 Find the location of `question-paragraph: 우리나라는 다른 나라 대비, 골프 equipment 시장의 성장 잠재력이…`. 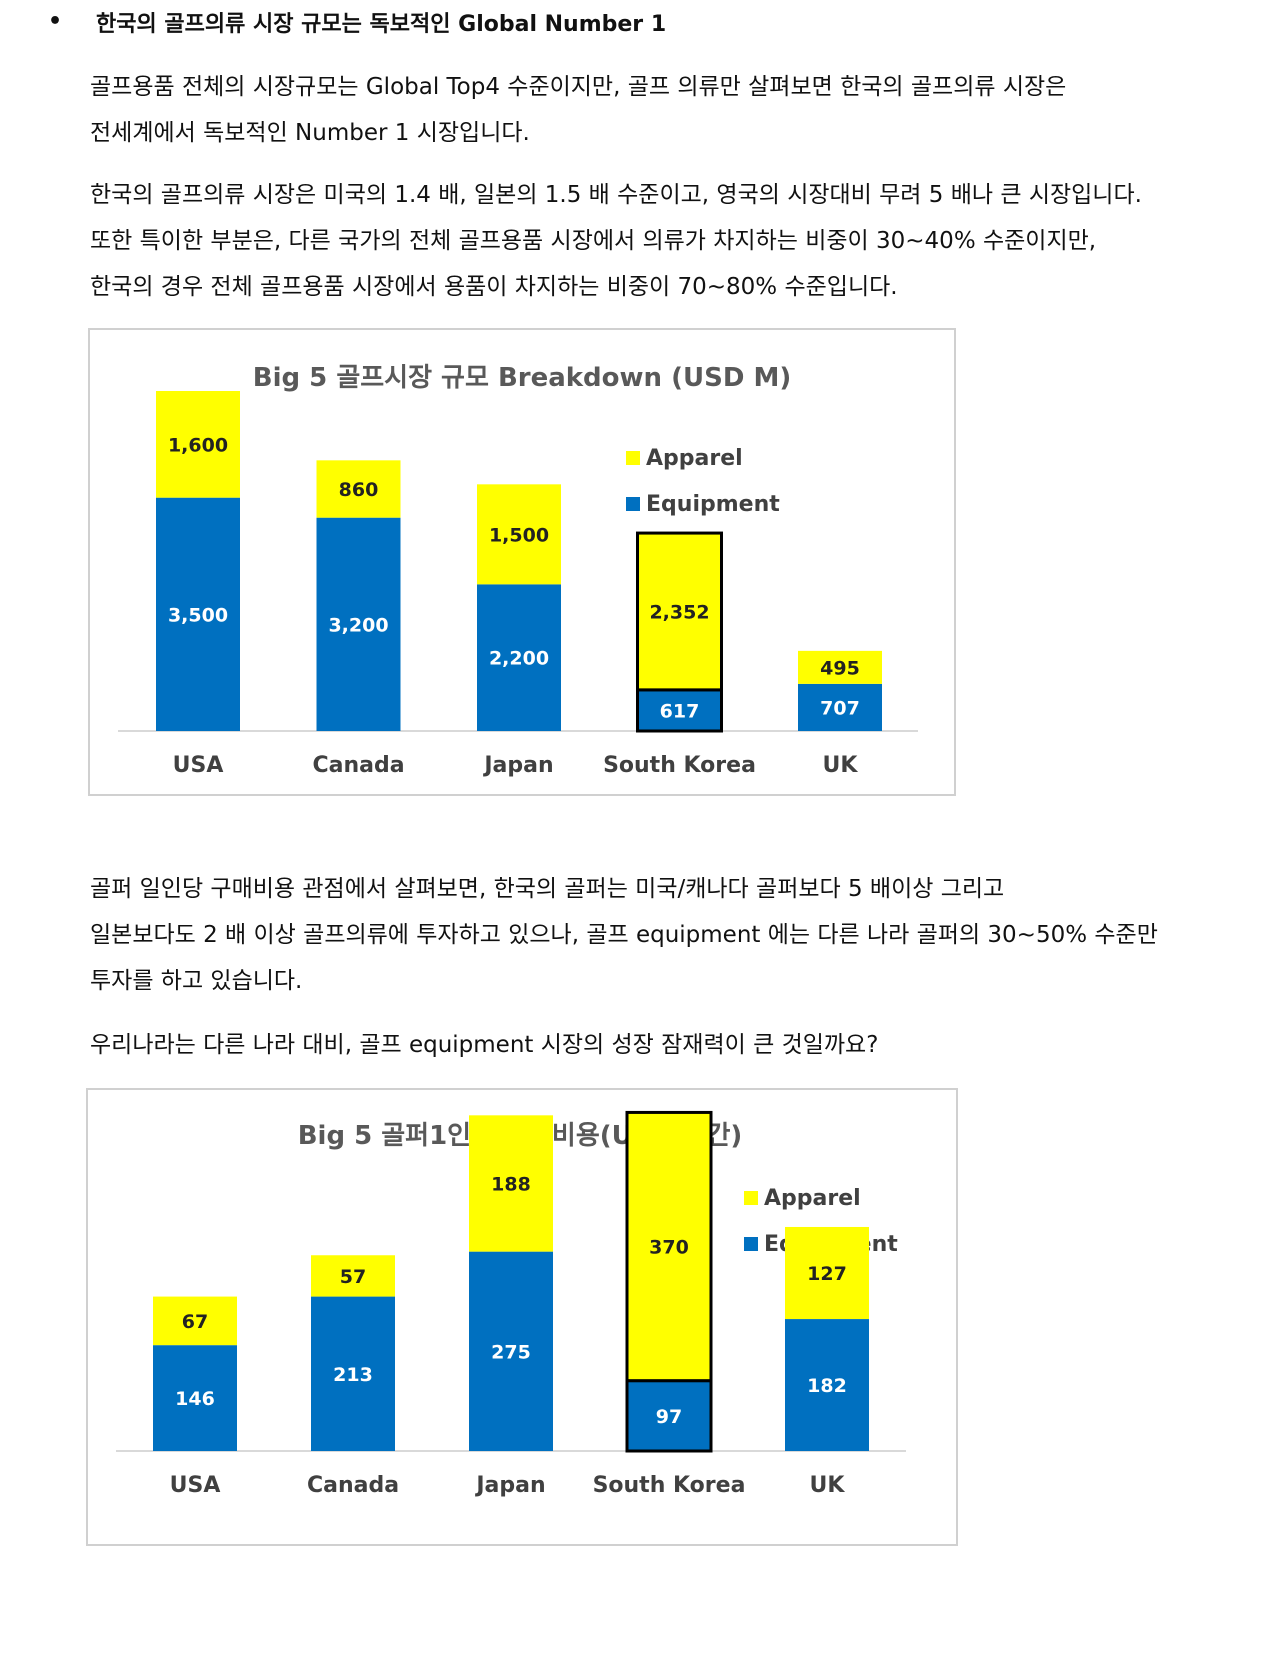

question-paragraph: 우리나라는 다른 나라 대비, 골프 equipment 시장의 성장 잠재력이… is located at coordinates (484, 1045).